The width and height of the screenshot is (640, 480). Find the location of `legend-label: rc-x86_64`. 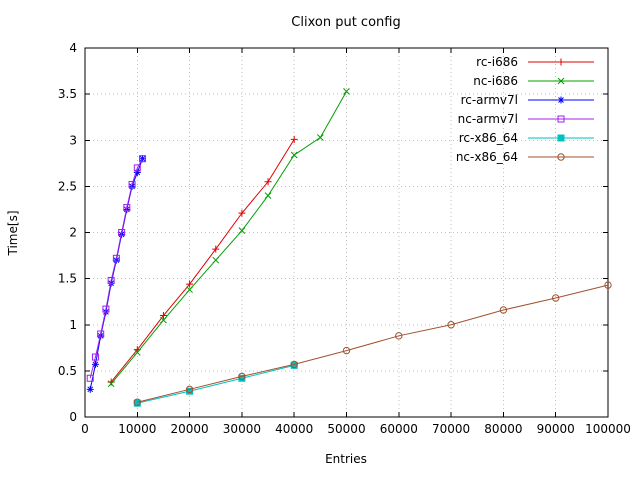

legend-label: rc-x86_64 is located at coordinates (488, 138).